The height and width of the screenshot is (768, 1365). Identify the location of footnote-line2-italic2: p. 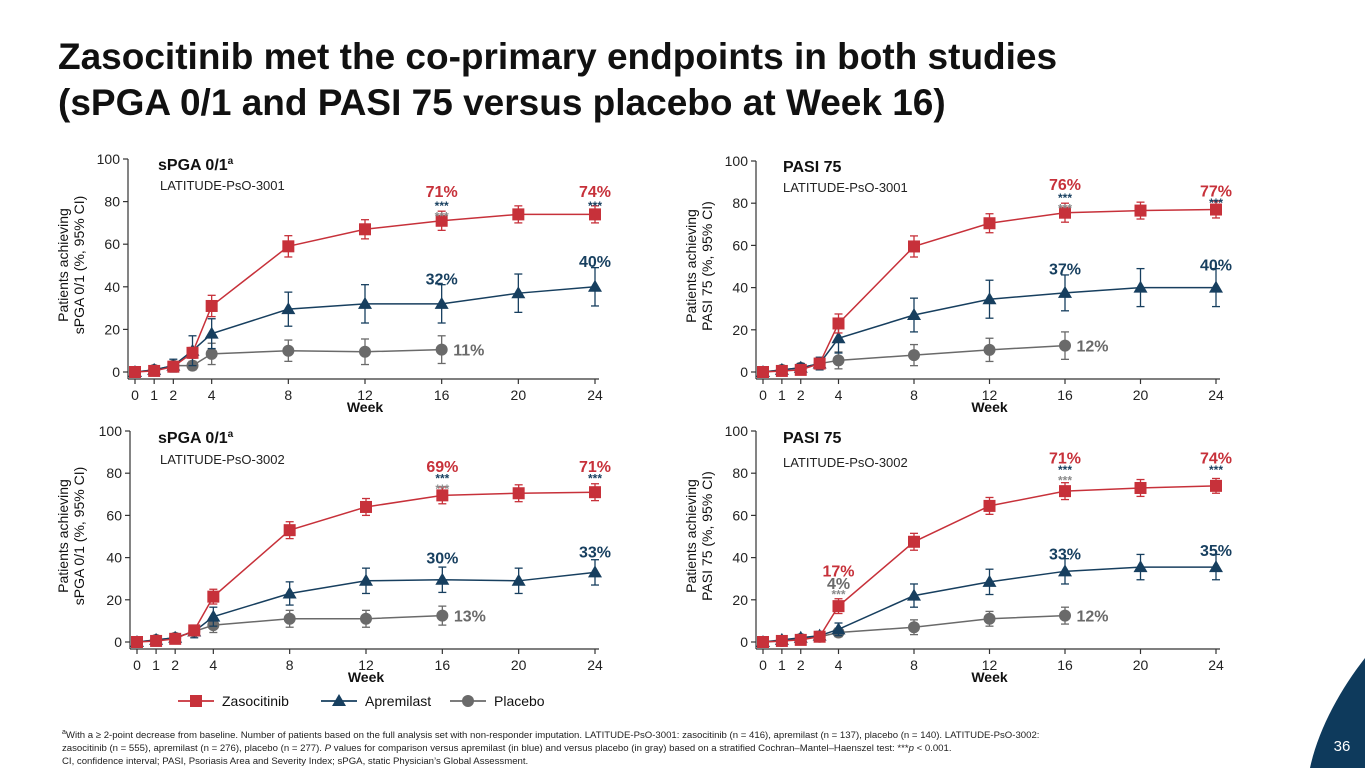
(911, 749).